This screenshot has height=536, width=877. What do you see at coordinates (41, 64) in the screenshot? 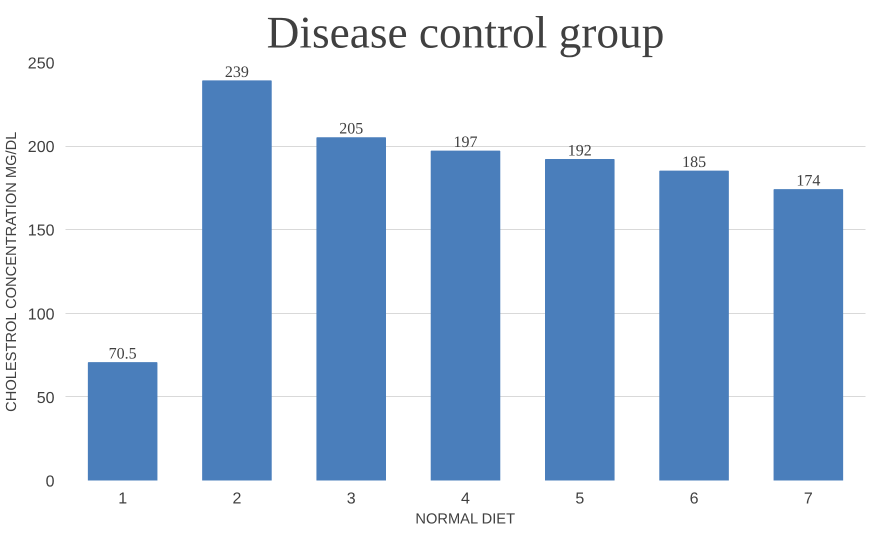
I see `y-tick-label: 250` at bounding box center [41, 64].